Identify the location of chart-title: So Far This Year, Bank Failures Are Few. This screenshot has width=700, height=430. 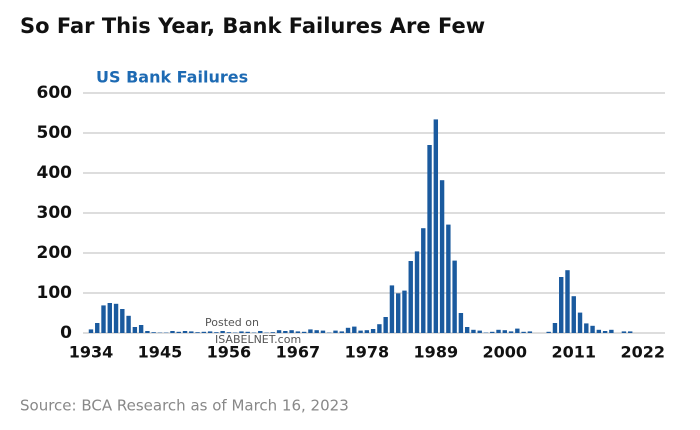
(252, 26).